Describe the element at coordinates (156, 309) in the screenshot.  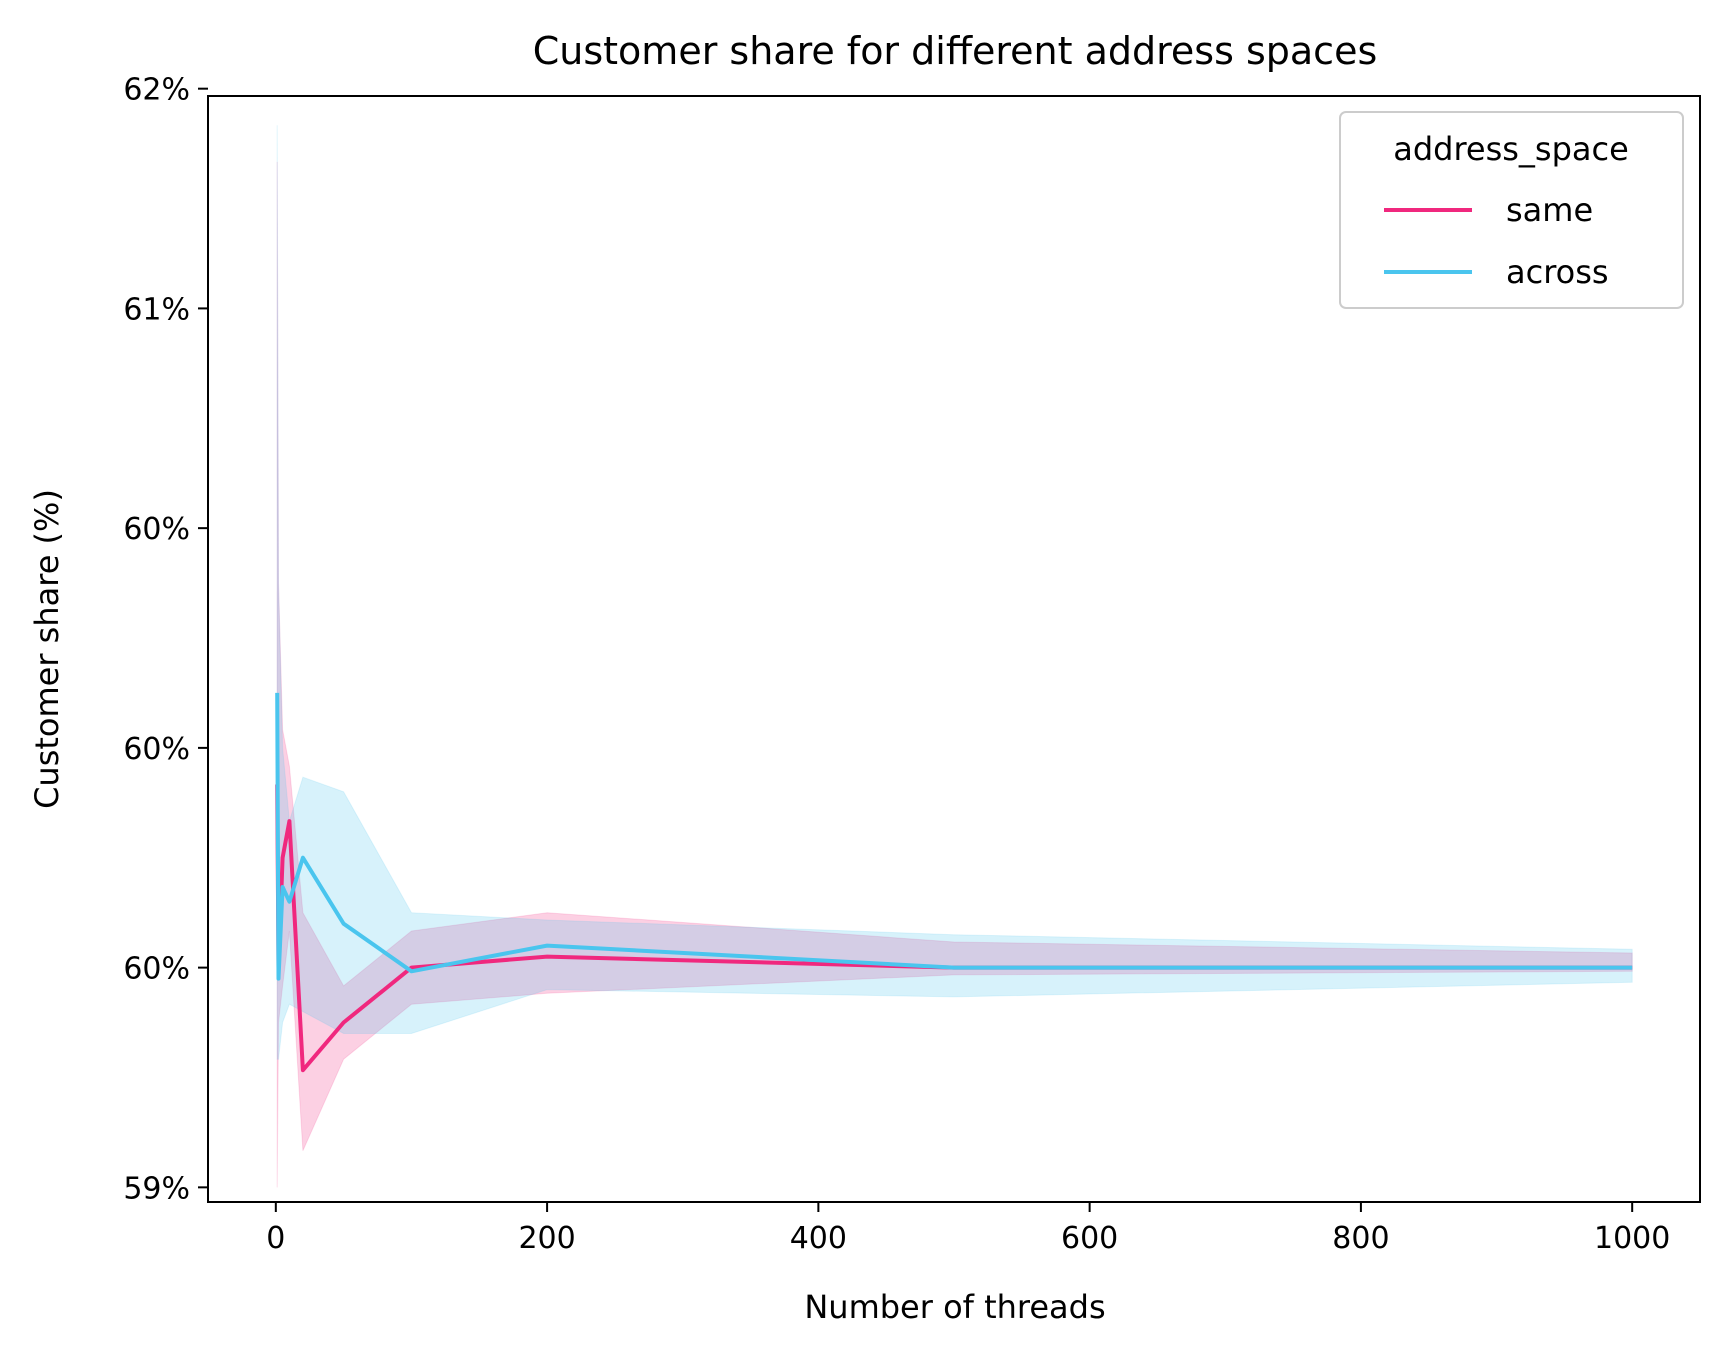
I see `y-tick-label: 61%` at that location.